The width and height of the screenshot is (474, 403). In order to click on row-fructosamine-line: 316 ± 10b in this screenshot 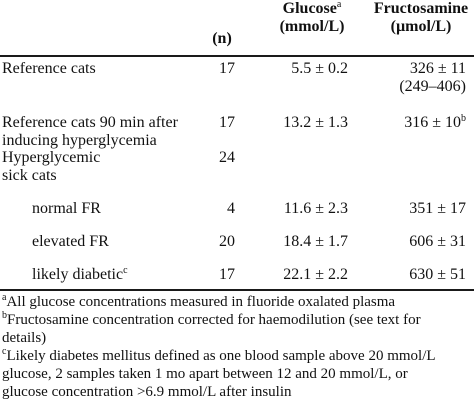, I will do `click(407, 123)`.